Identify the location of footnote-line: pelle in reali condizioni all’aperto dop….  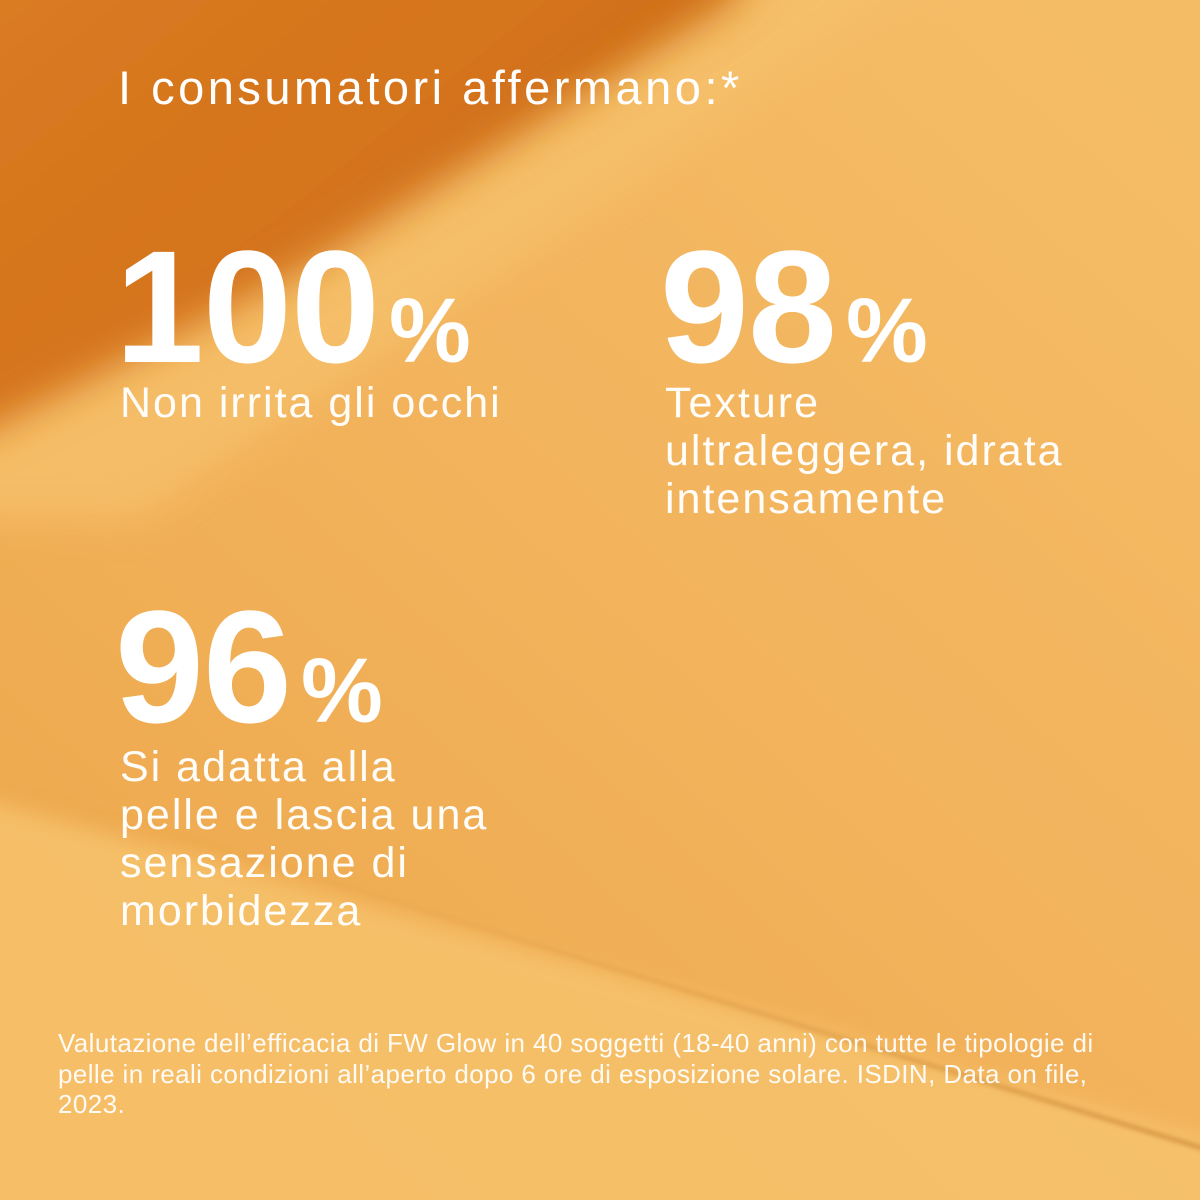
(573, 1073).